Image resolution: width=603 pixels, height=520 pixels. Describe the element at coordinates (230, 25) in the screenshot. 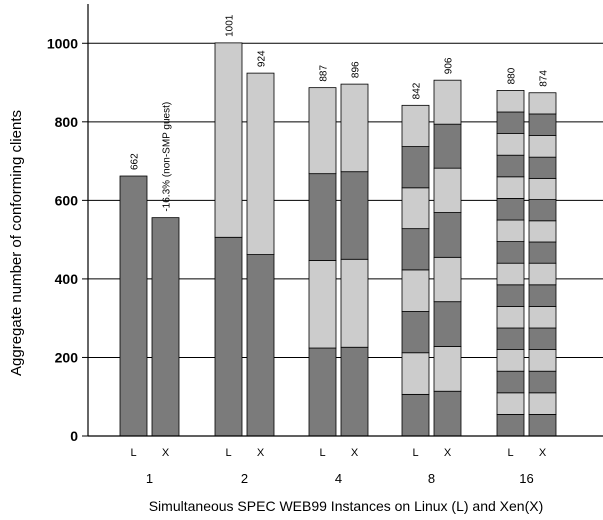

I see `bar-value-label: 1001` at that location.